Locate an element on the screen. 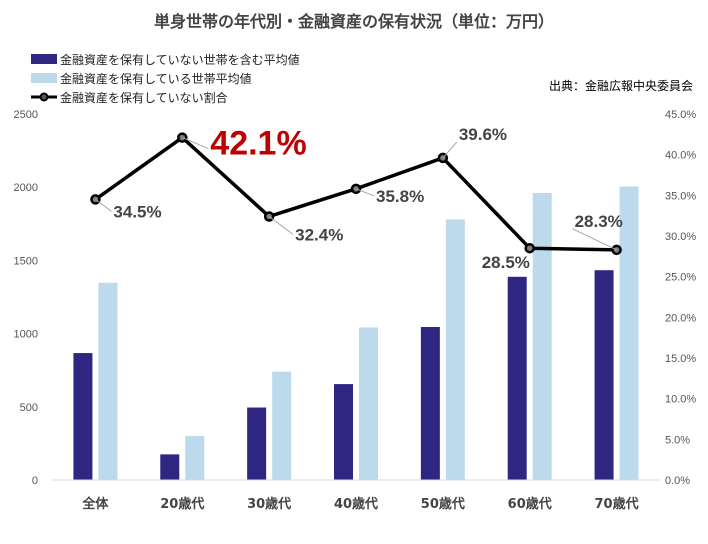 The height and width of the screenshot is (544, 708). y-right-tick-label: 45.0% is located at coordinates (680, 115).